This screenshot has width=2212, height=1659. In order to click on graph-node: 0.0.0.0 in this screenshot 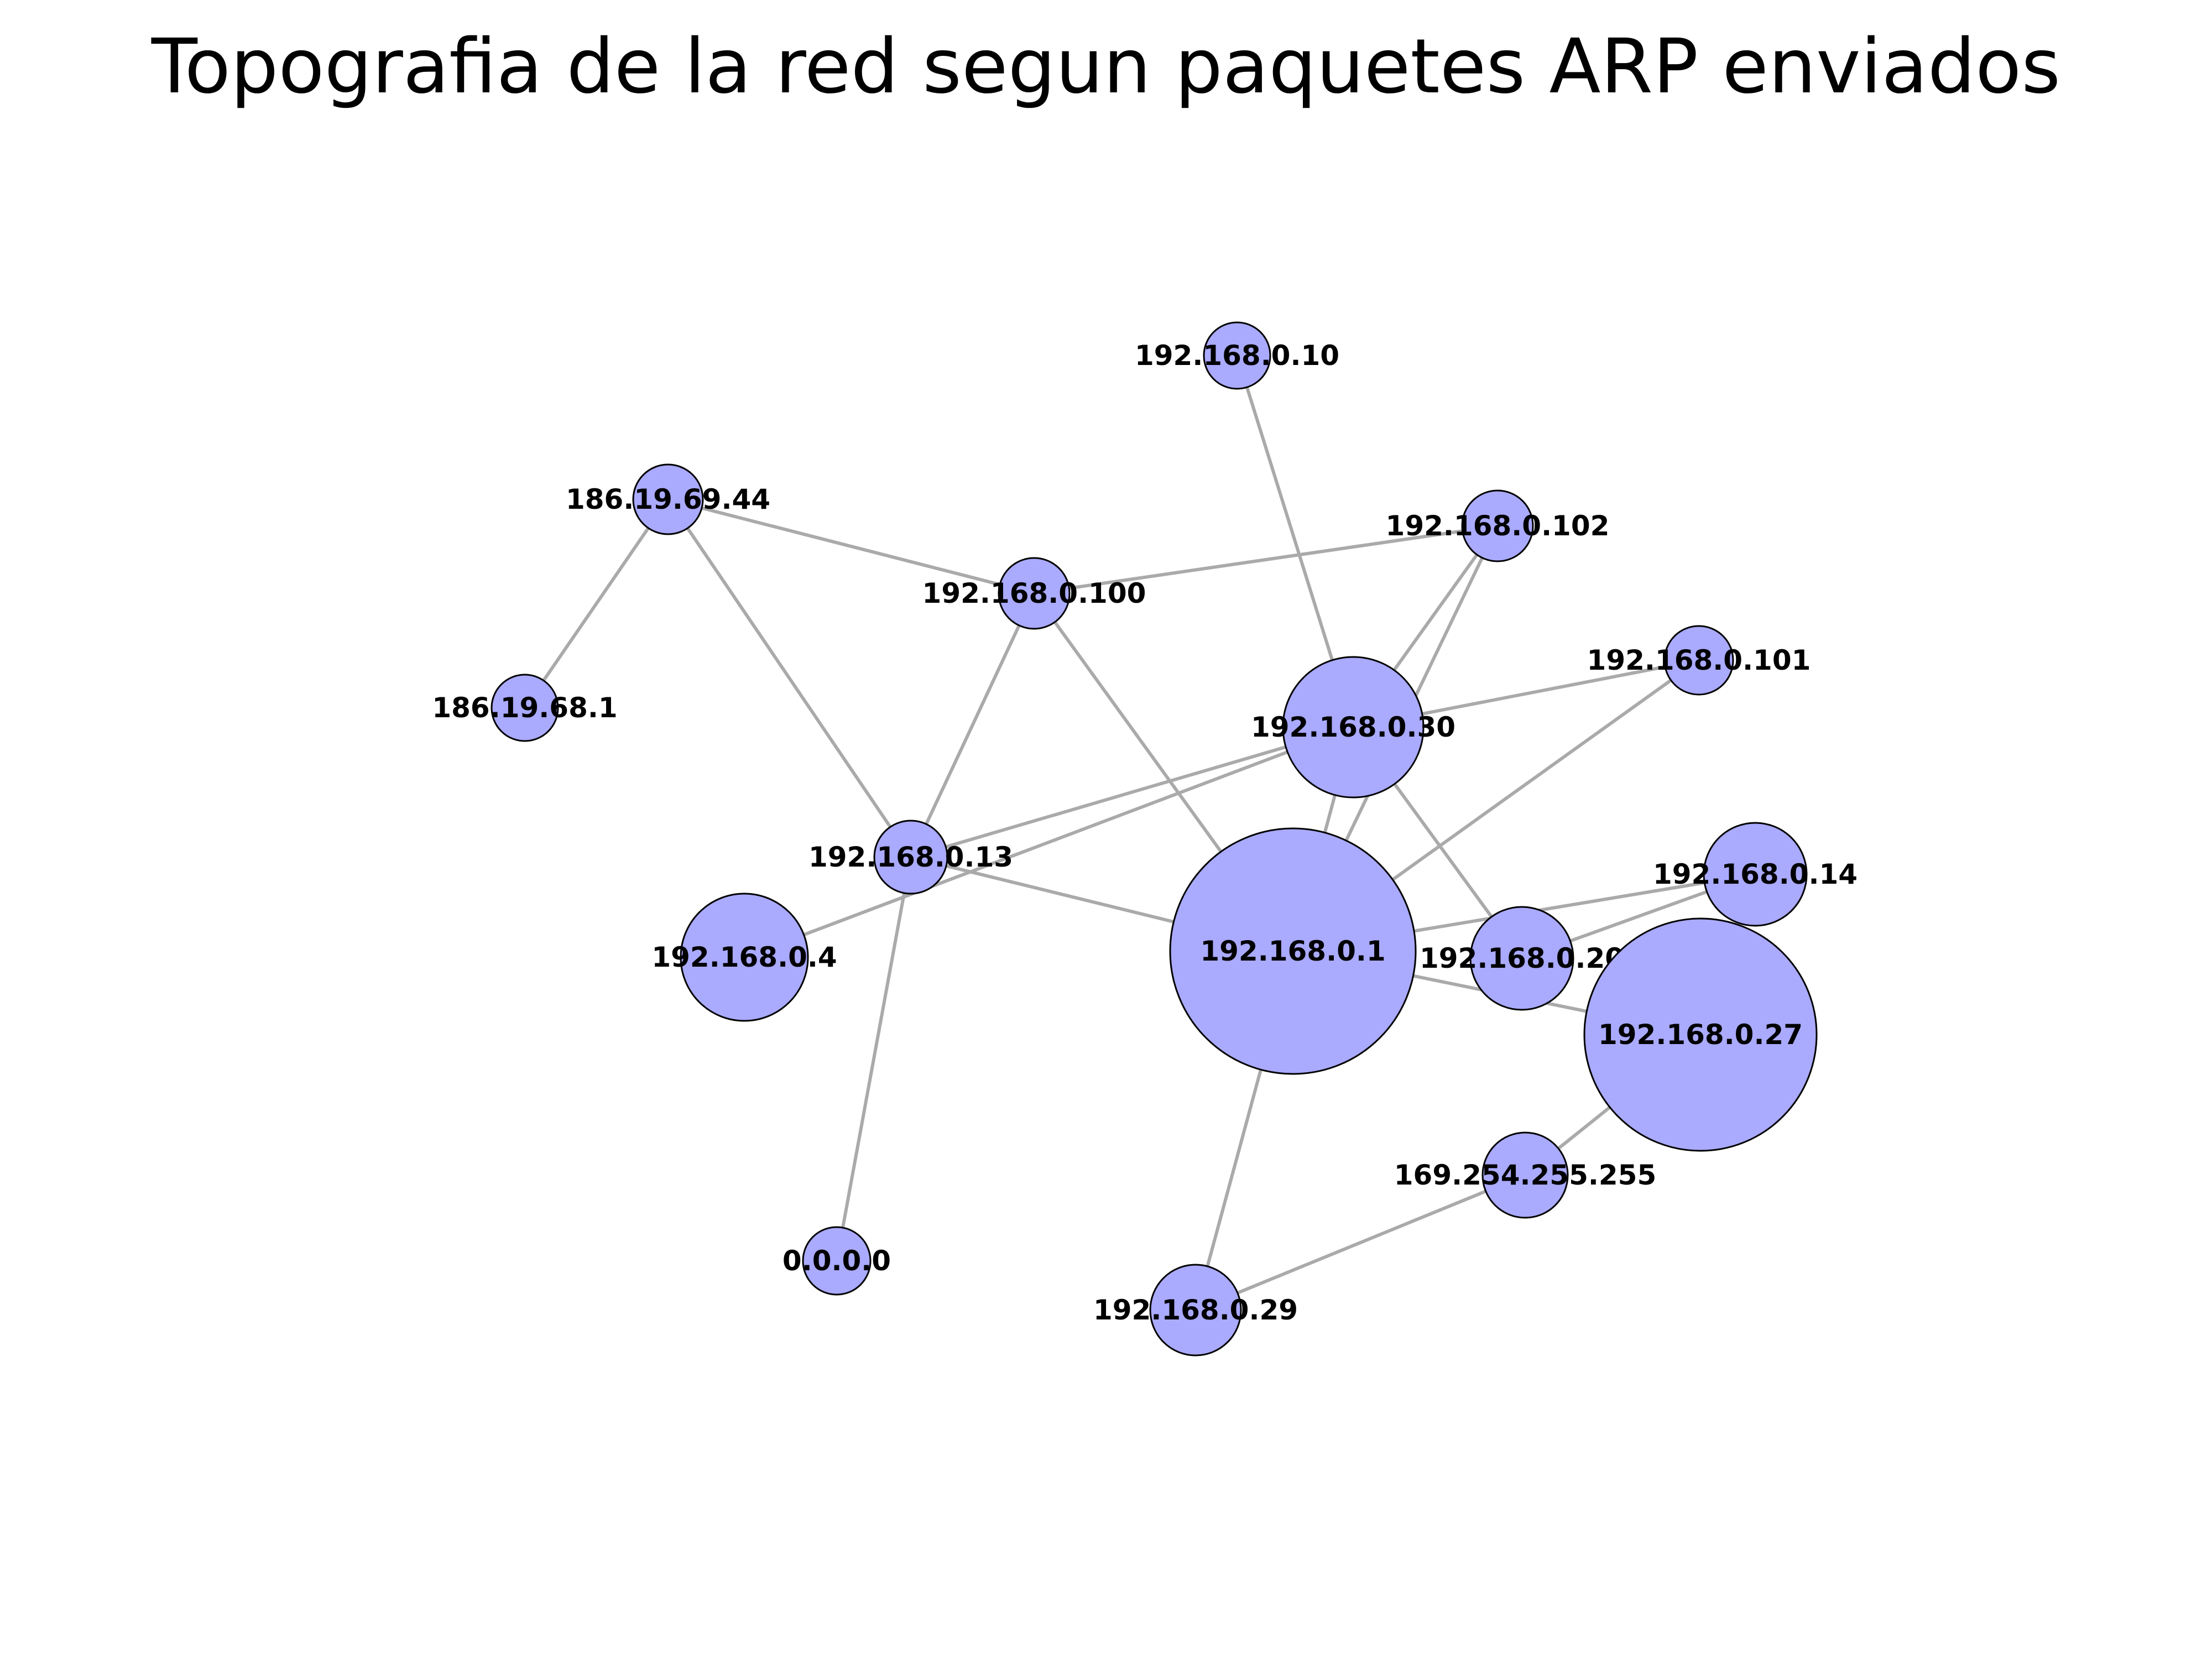, I will do `click(836, 1261)`.